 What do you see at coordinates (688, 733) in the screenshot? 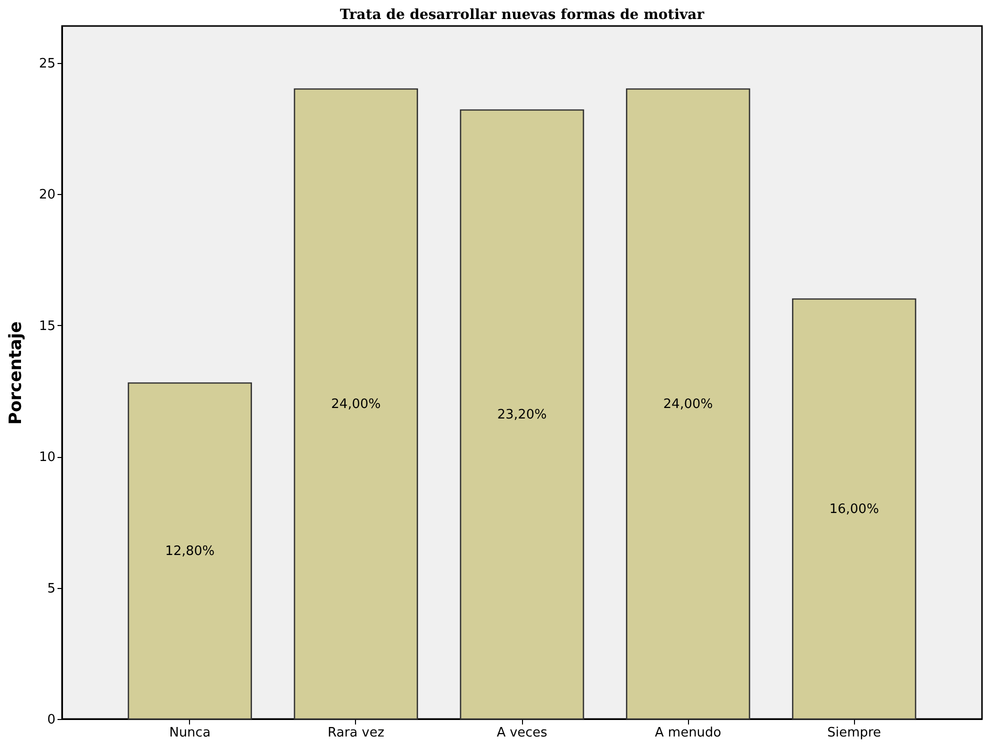
I see `x-tick-label: A menudo` at bounding box center [688, 733].